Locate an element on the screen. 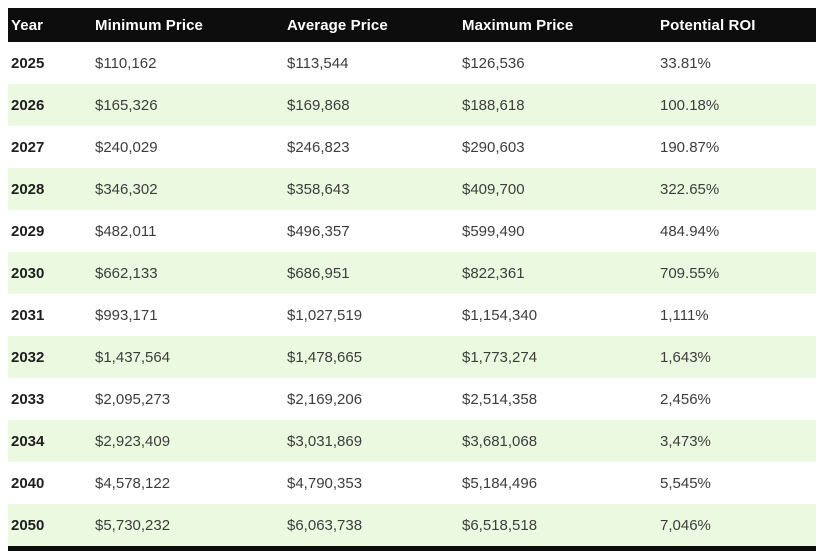  average-price-cell: $3,031,869 is located at coordinates (371, 441).